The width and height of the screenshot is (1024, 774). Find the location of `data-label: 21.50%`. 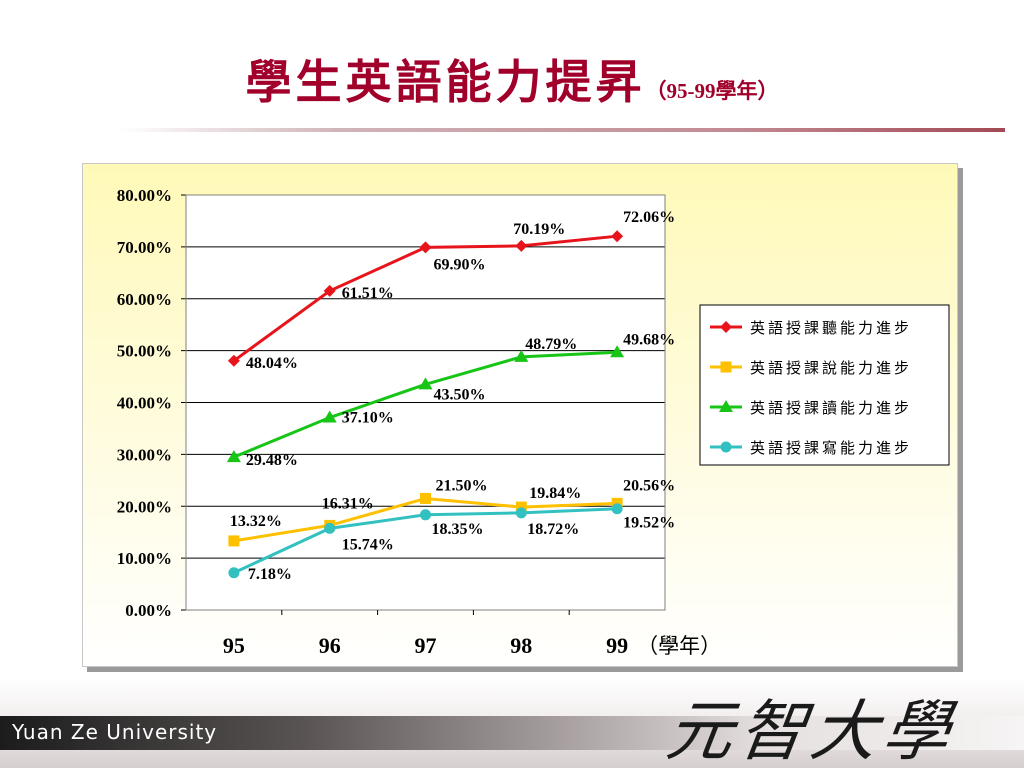

data-label: 21.50% is located at coordinates (462, 485).